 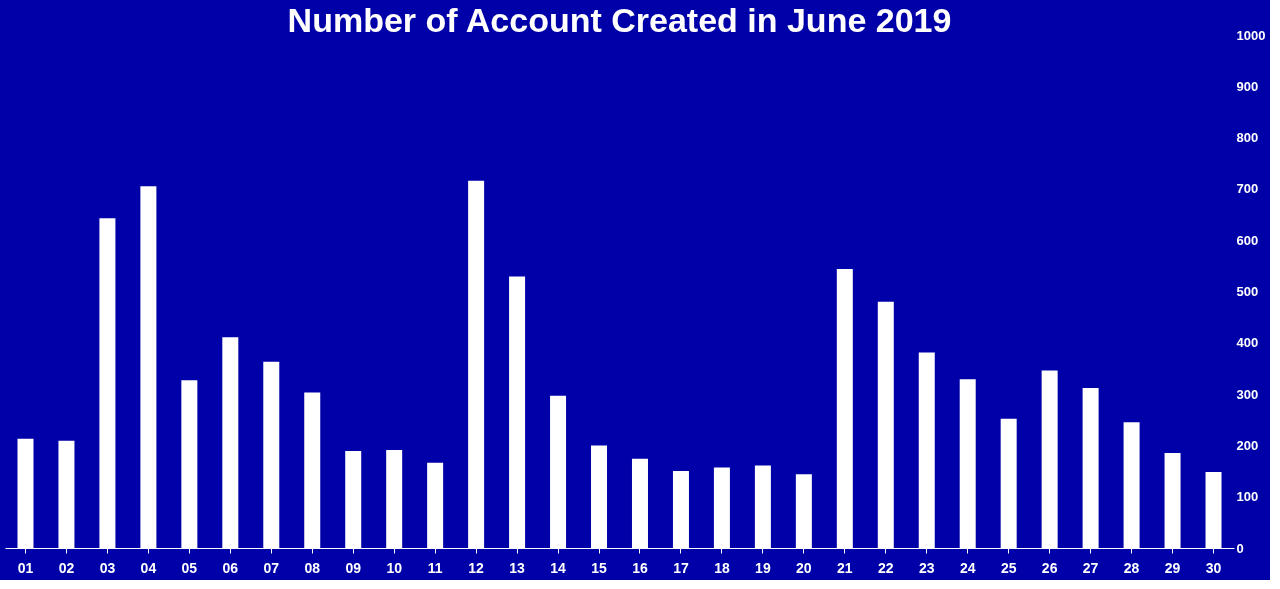 I want to click on x-tick-label: 25, so click(x=1008, y=567).